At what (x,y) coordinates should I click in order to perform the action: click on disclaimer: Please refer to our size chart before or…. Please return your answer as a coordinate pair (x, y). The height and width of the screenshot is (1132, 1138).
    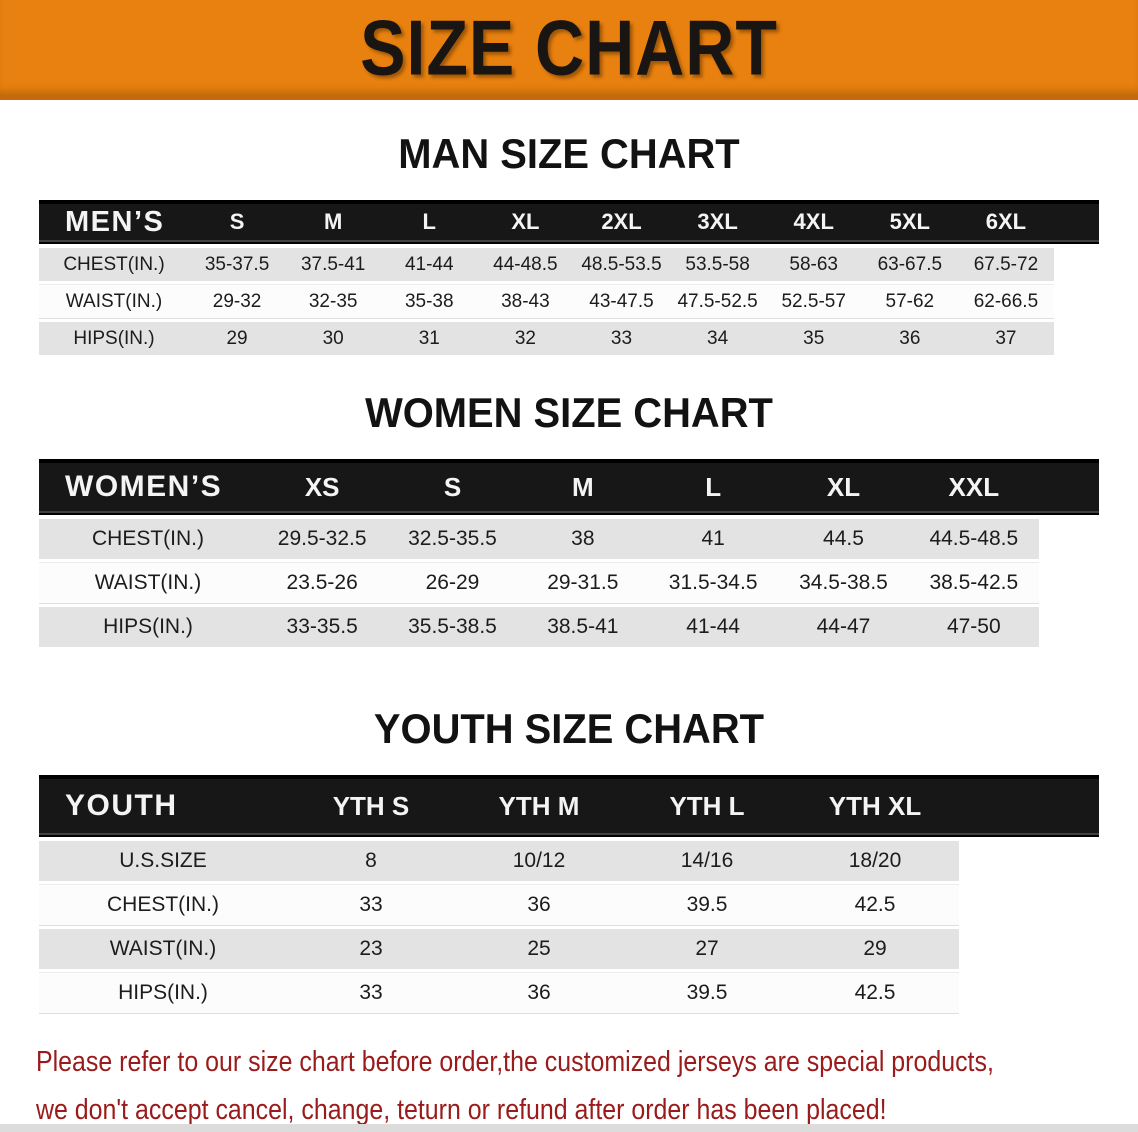
    Looking at the image, I should click on (587, 1086).